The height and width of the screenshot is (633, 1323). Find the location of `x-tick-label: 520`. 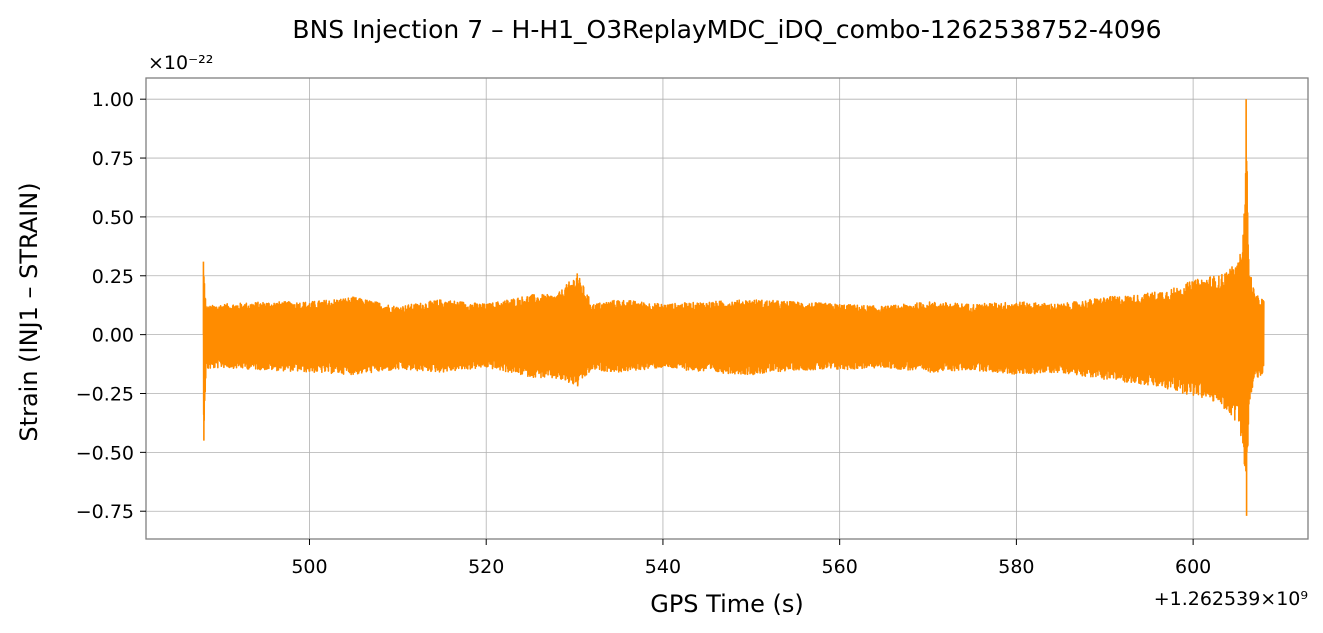

x-tick-label: 520 is located at coordinates (486, 567).